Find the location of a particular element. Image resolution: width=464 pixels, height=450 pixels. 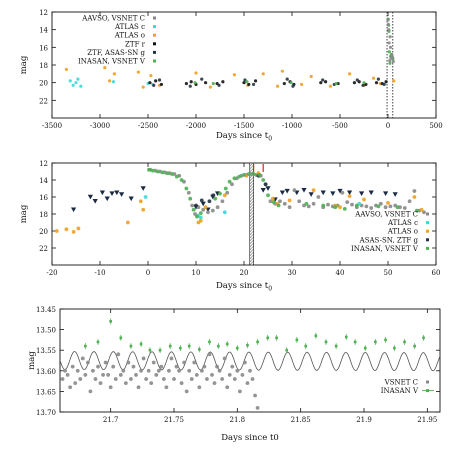

y-tick-label: 22 is located at coordinates (43, 101).